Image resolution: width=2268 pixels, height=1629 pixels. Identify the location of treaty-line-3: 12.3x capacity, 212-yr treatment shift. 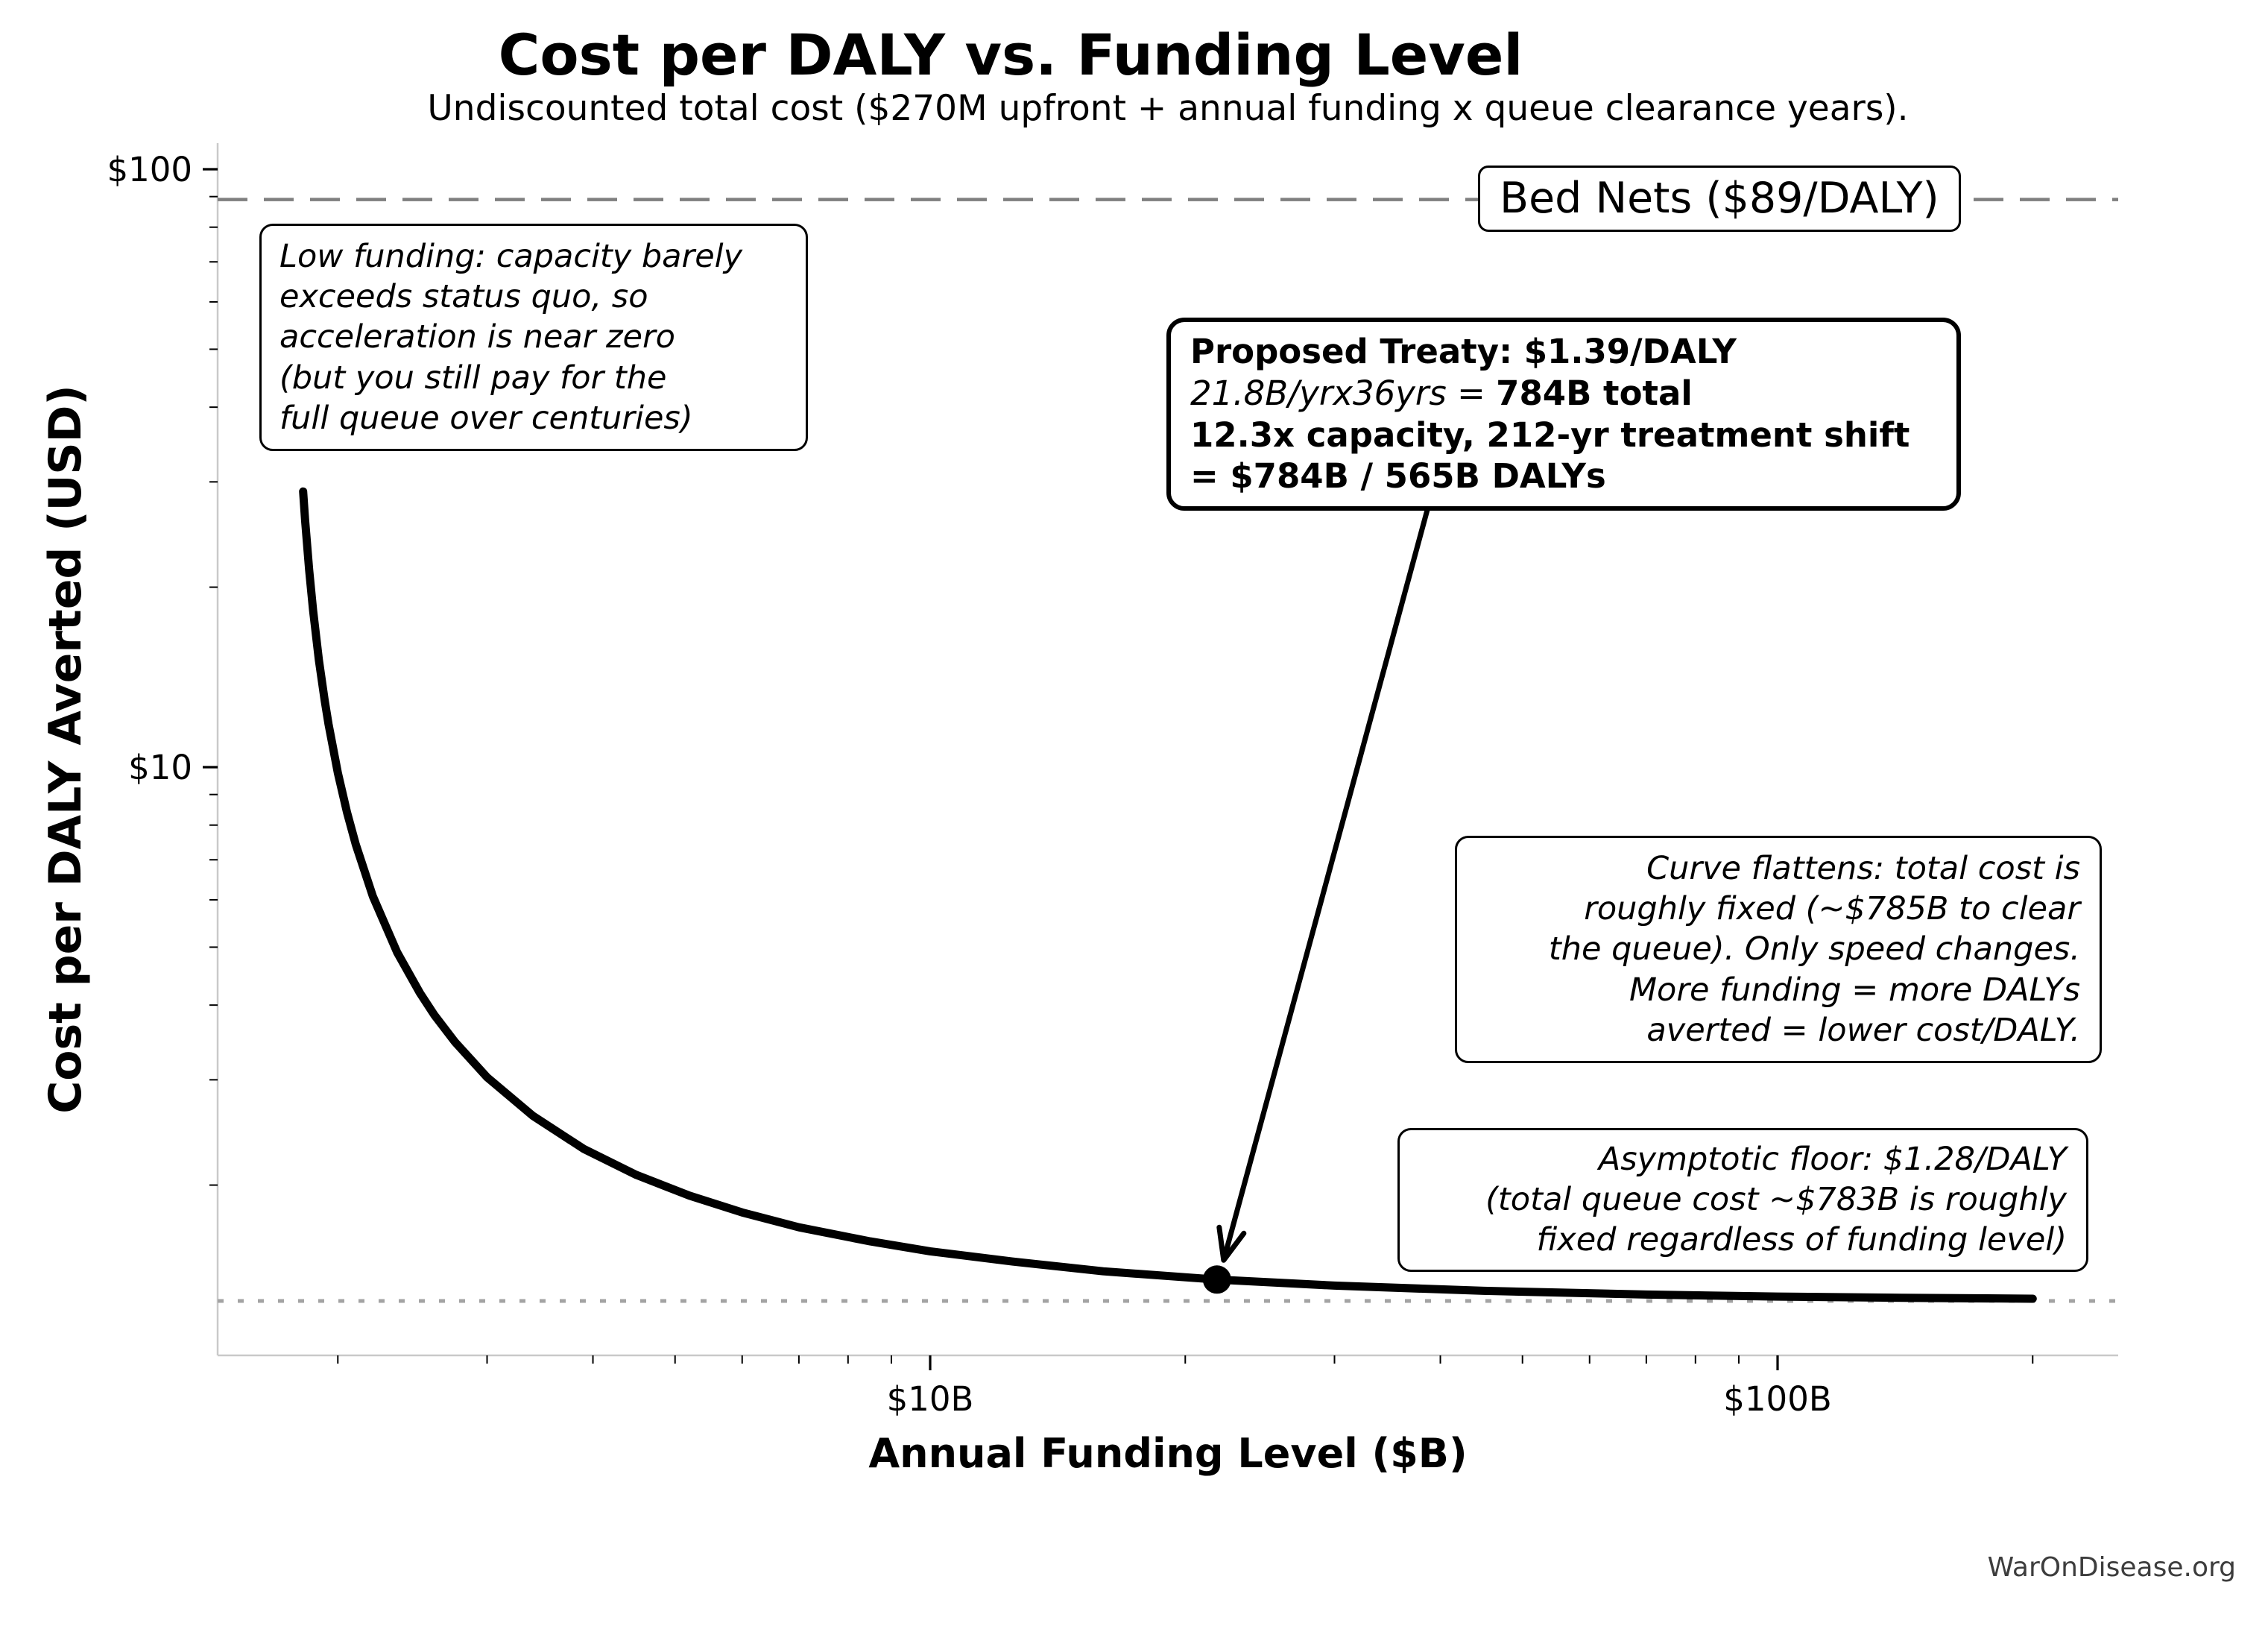
(1550, 435).